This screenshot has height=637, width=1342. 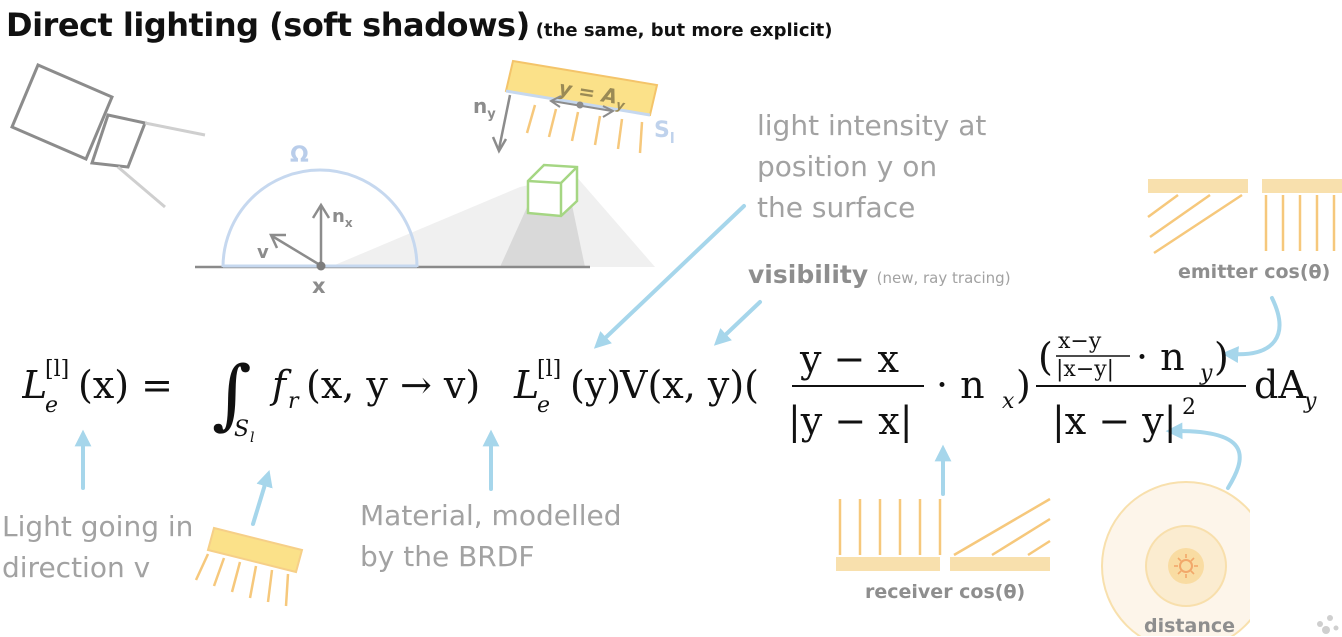 What do you see at coordinates (108, 136) in the screenshot?
I see `camera-icon` at bounding box center [108, 136].